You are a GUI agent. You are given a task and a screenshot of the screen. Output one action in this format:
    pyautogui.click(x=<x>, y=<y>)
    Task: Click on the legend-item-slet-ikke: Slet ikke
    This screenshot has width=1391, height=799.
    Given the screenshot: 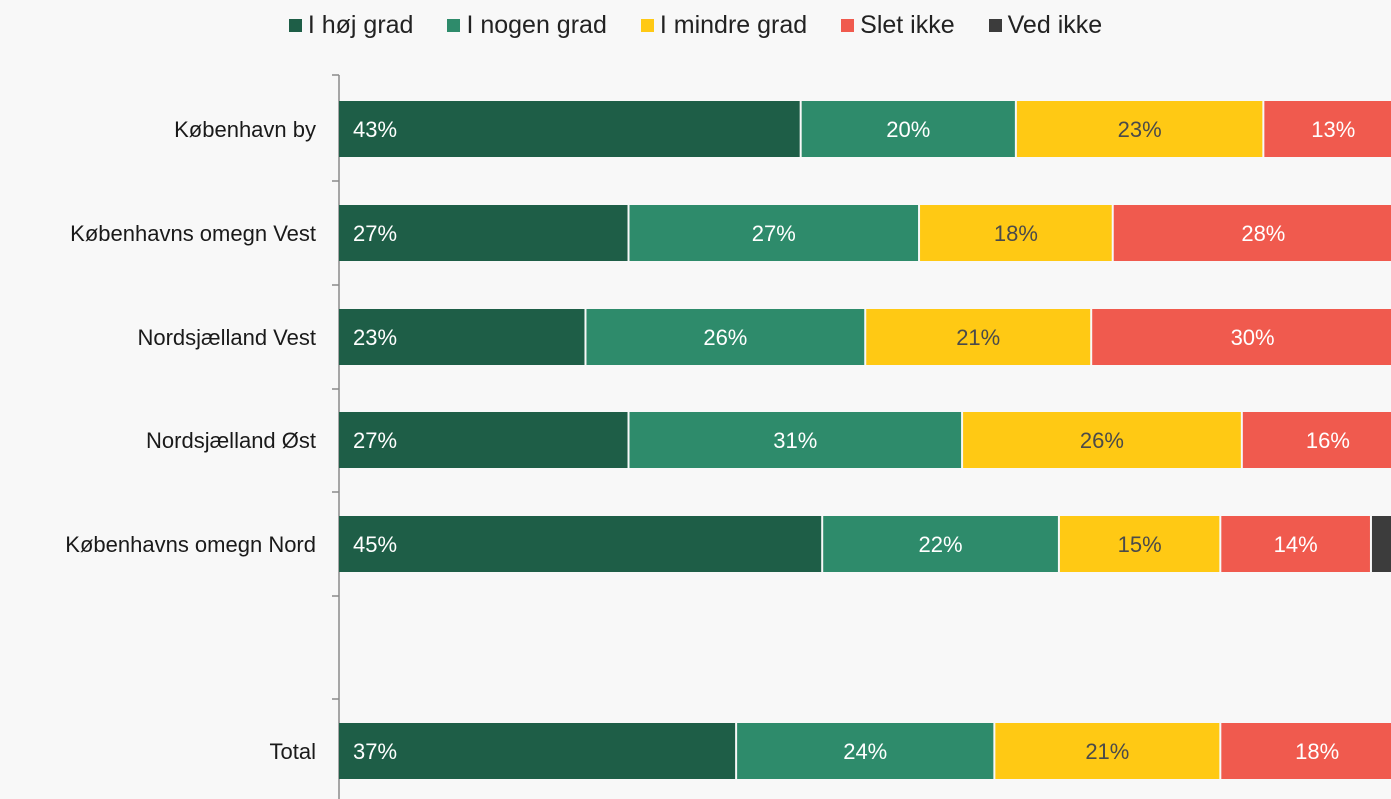 What is the action you would take?
    pyautogui.click(x=898, y=25)
    